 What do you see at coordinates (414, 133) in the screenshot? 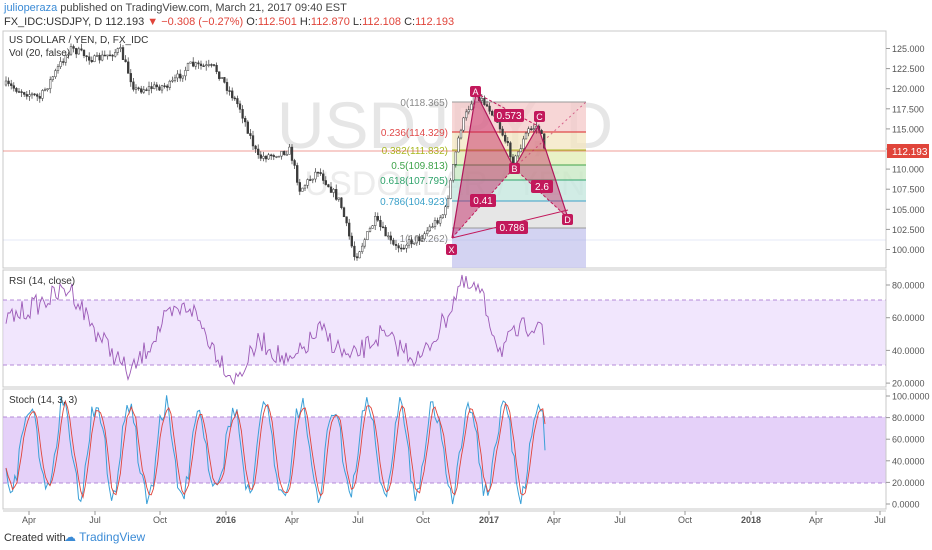
I see `fib-label-0236: 0.236(114.329)` at bounding box center [414, 133].